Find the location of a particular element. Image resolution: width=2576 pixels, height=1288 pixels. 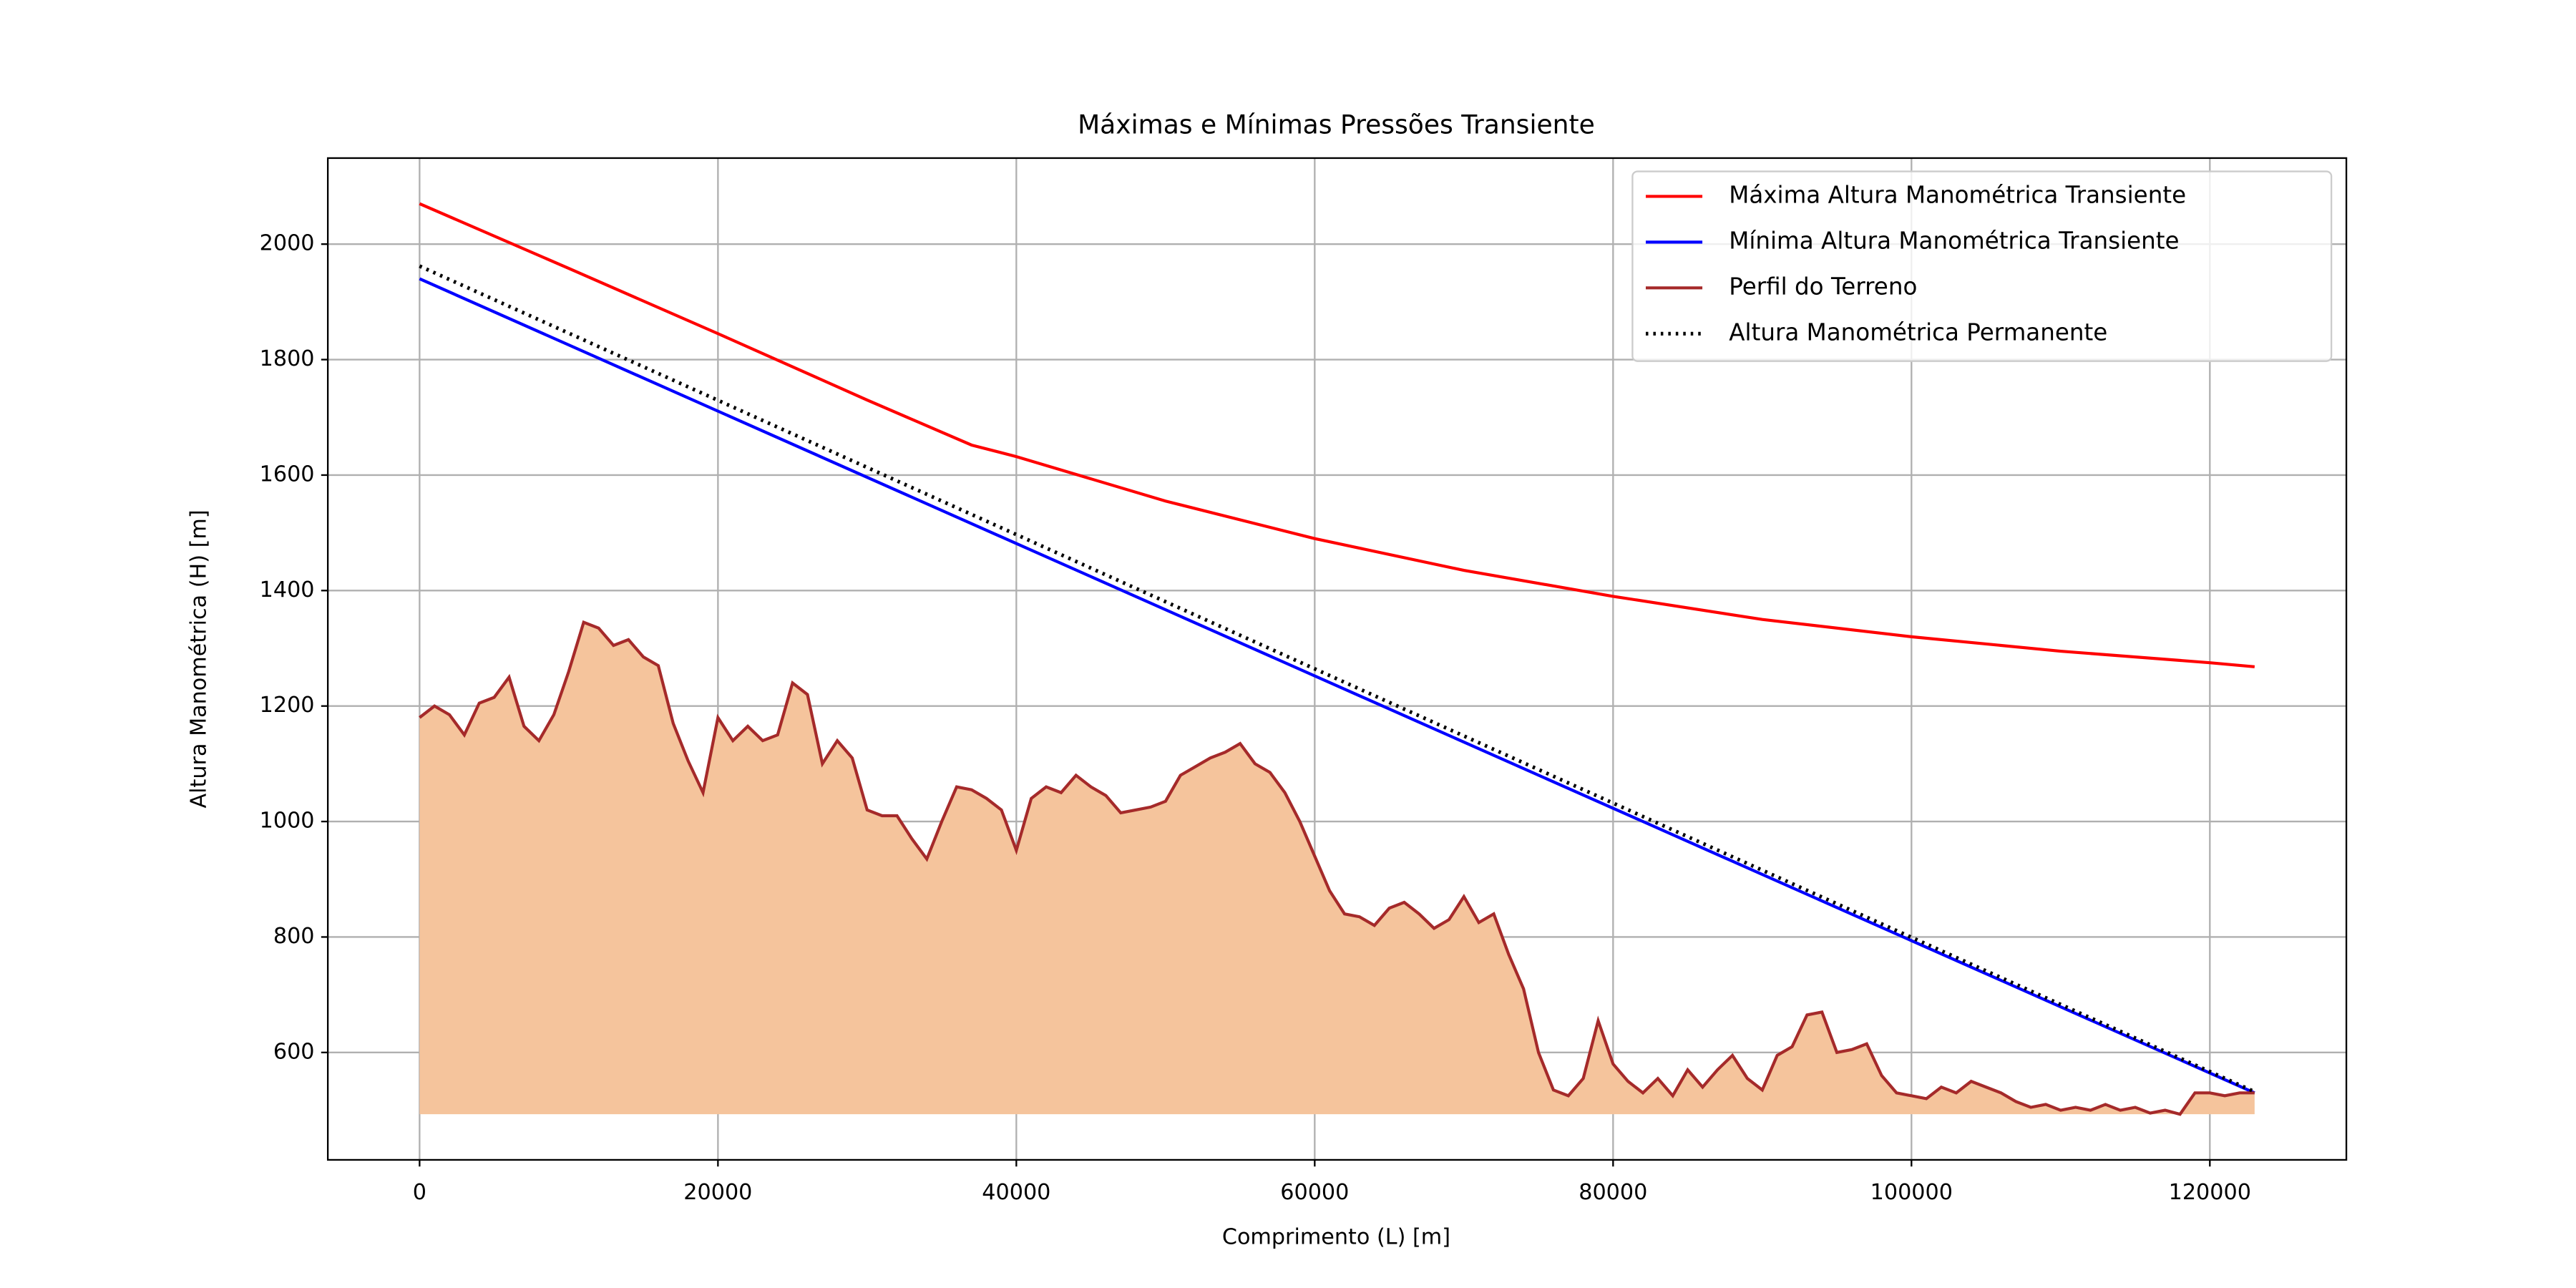

x-tick-label: 40000 is located at coordinates (1016, 1192).